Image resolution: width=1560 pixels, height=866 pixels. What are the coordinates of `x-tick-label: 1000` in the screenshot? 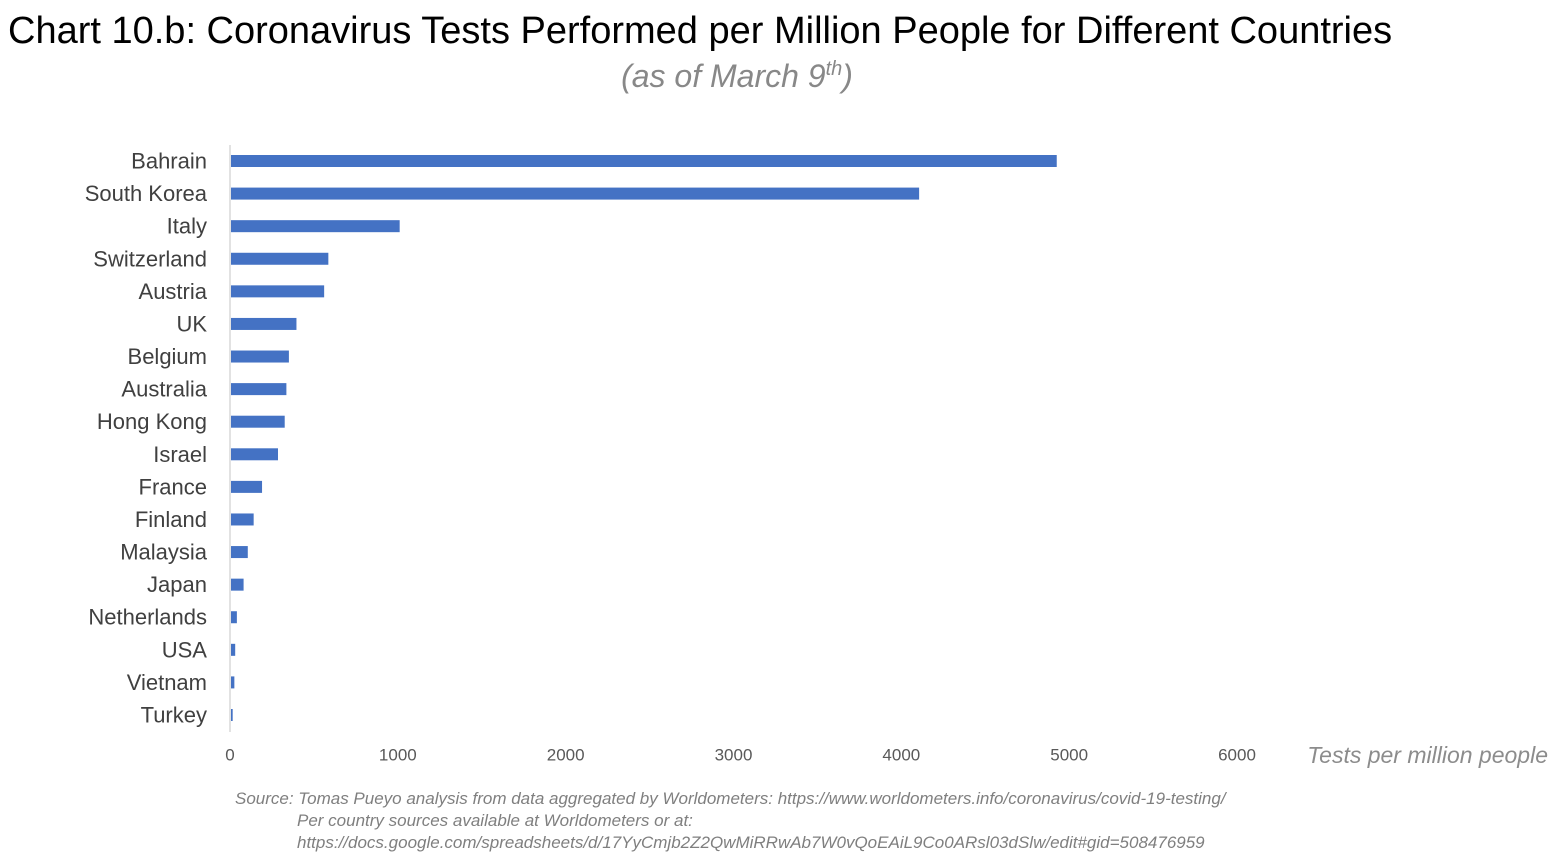 It's located at (398, 755).